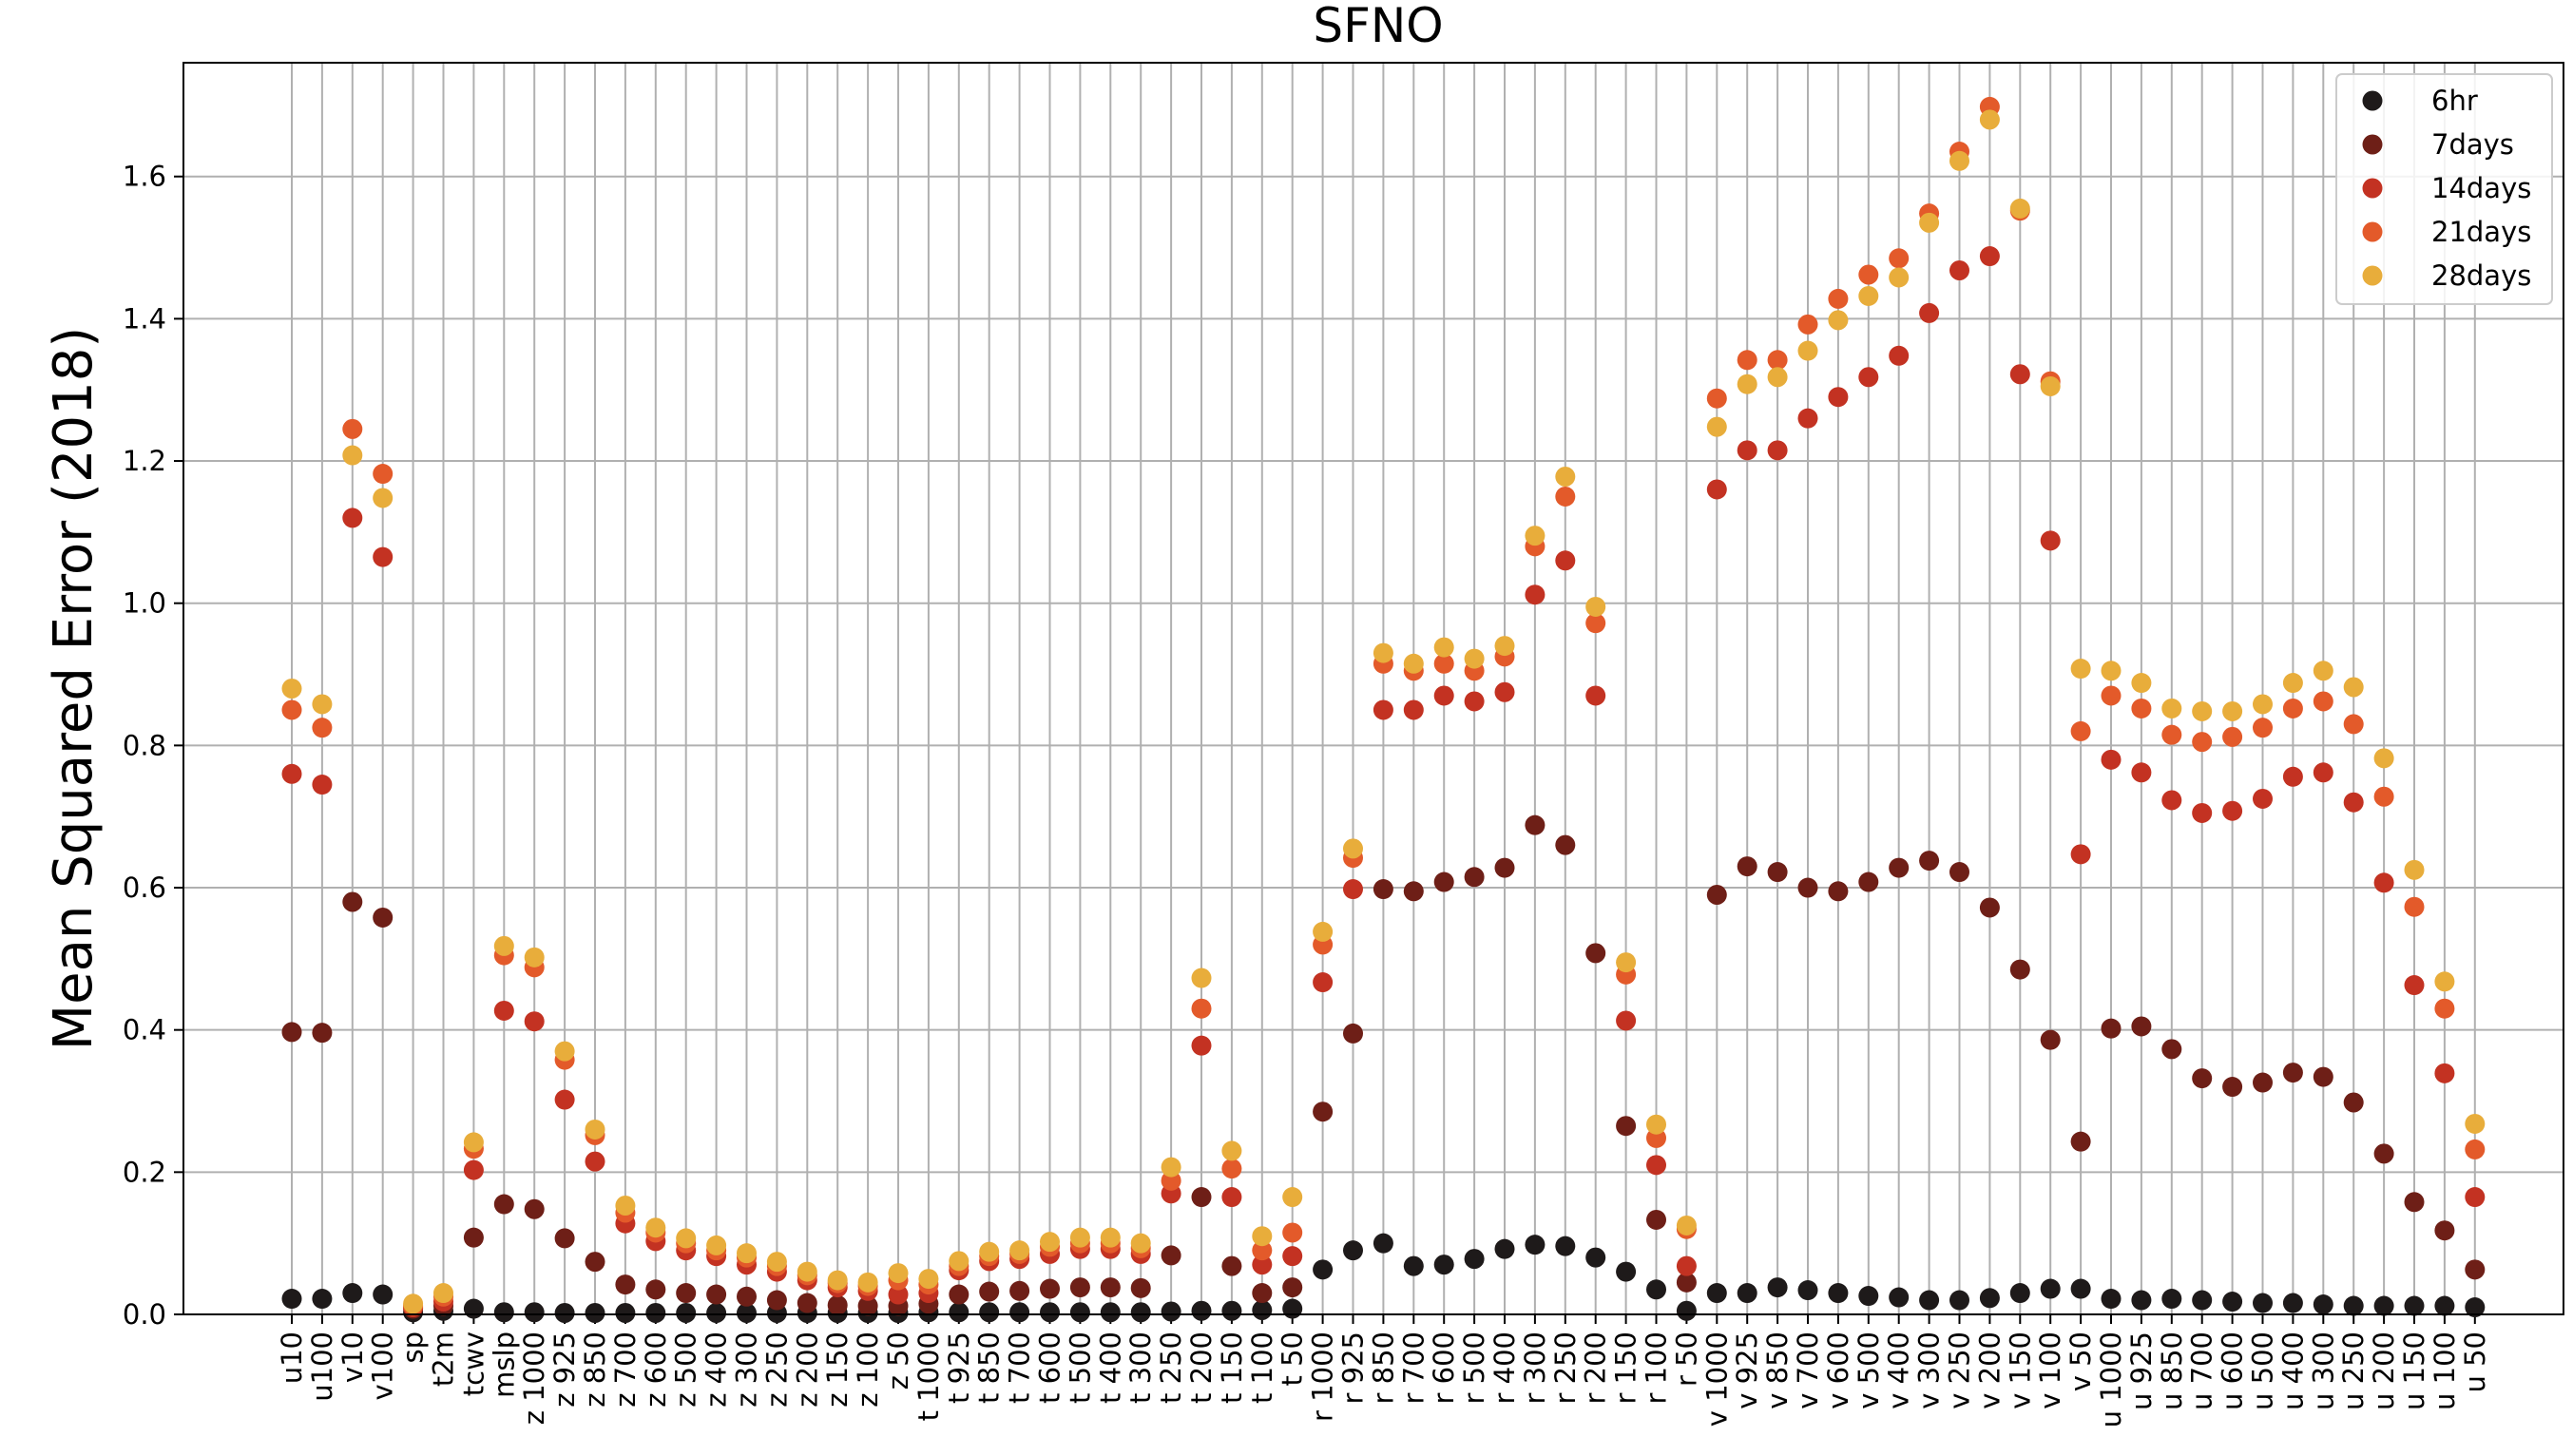 The width and height of the screenshot is (2573, 1456). Describe the element at coordinates (2481, 275) in the screenshot. I see `legend-label-28days: 28days` at that location.